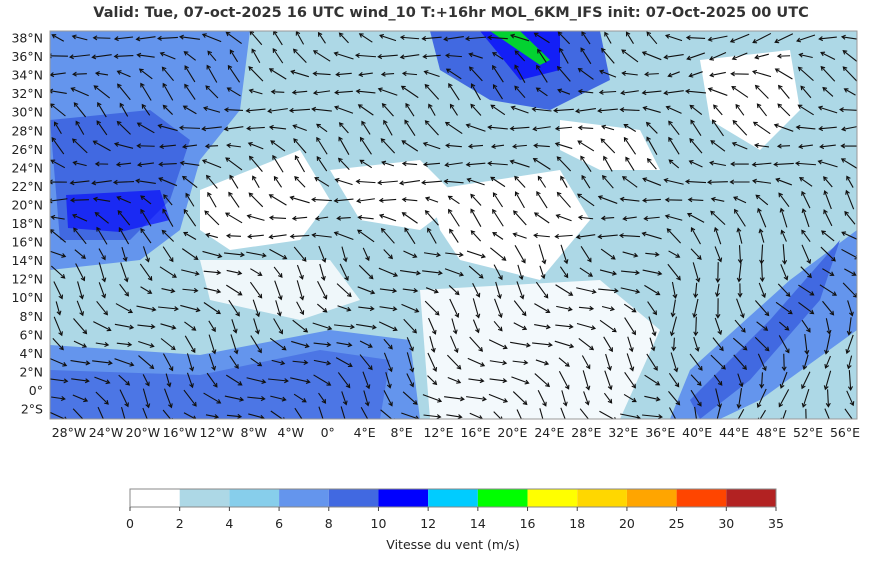 The width and height of the screenshot is (873, 563). Describe the element at coordinates (660, 432) in the screenshot. I see `lon-label: 36°E` at that location.